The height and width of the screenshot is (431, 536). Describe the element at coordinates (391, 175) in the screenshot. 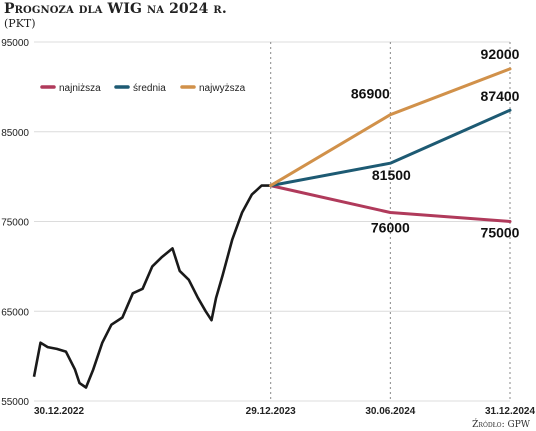

I see `data-label: 81500` at that location.